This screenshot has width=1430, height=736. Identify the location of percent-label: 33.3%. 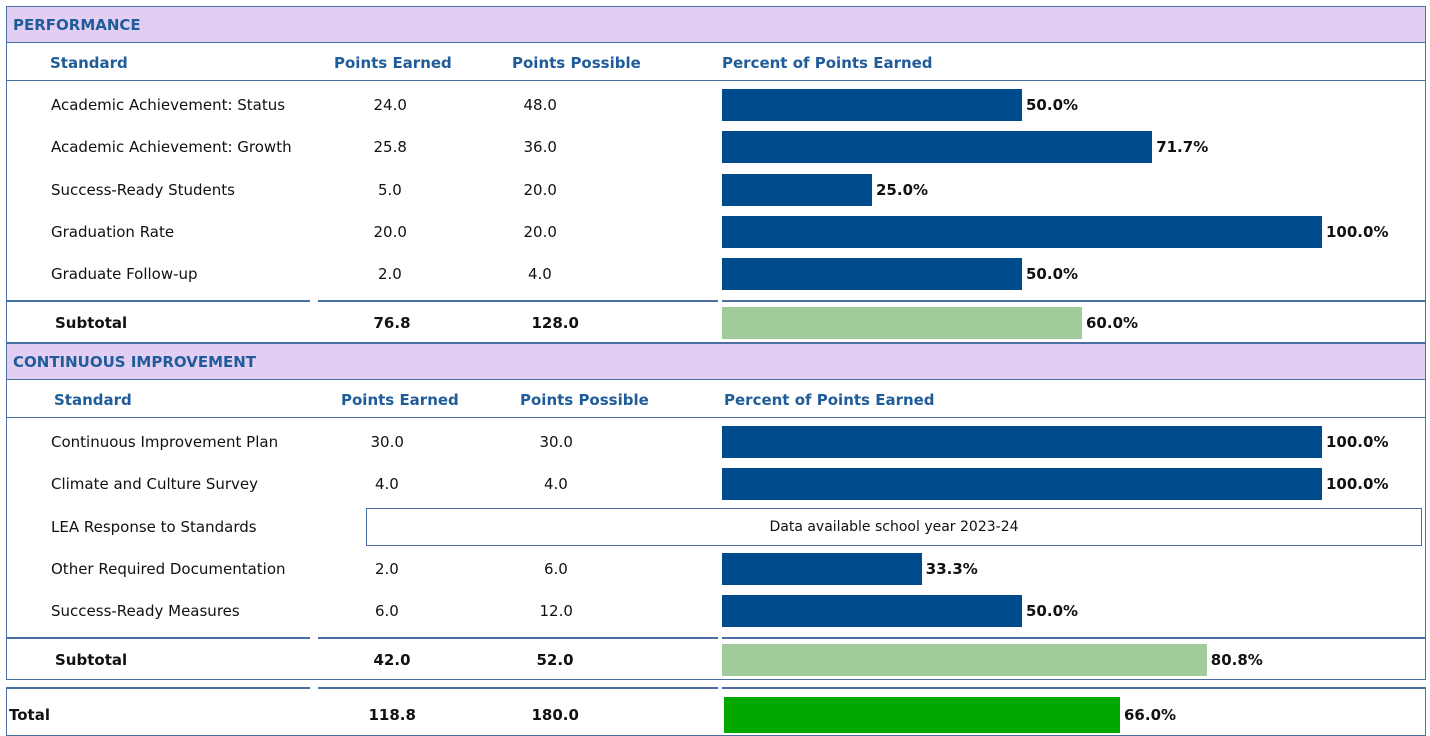
(951, 568).